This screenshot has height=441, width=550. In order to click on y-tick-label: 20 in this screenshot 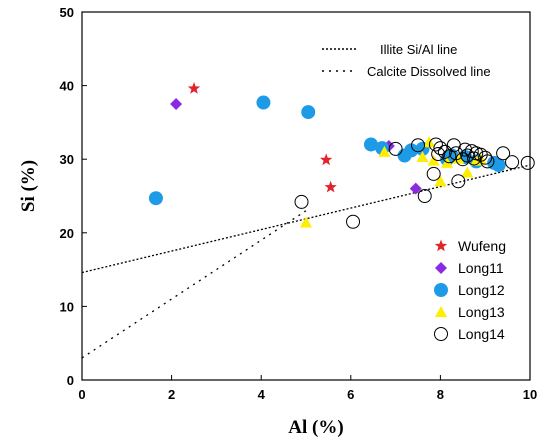, I will do `click(67, 233)`.